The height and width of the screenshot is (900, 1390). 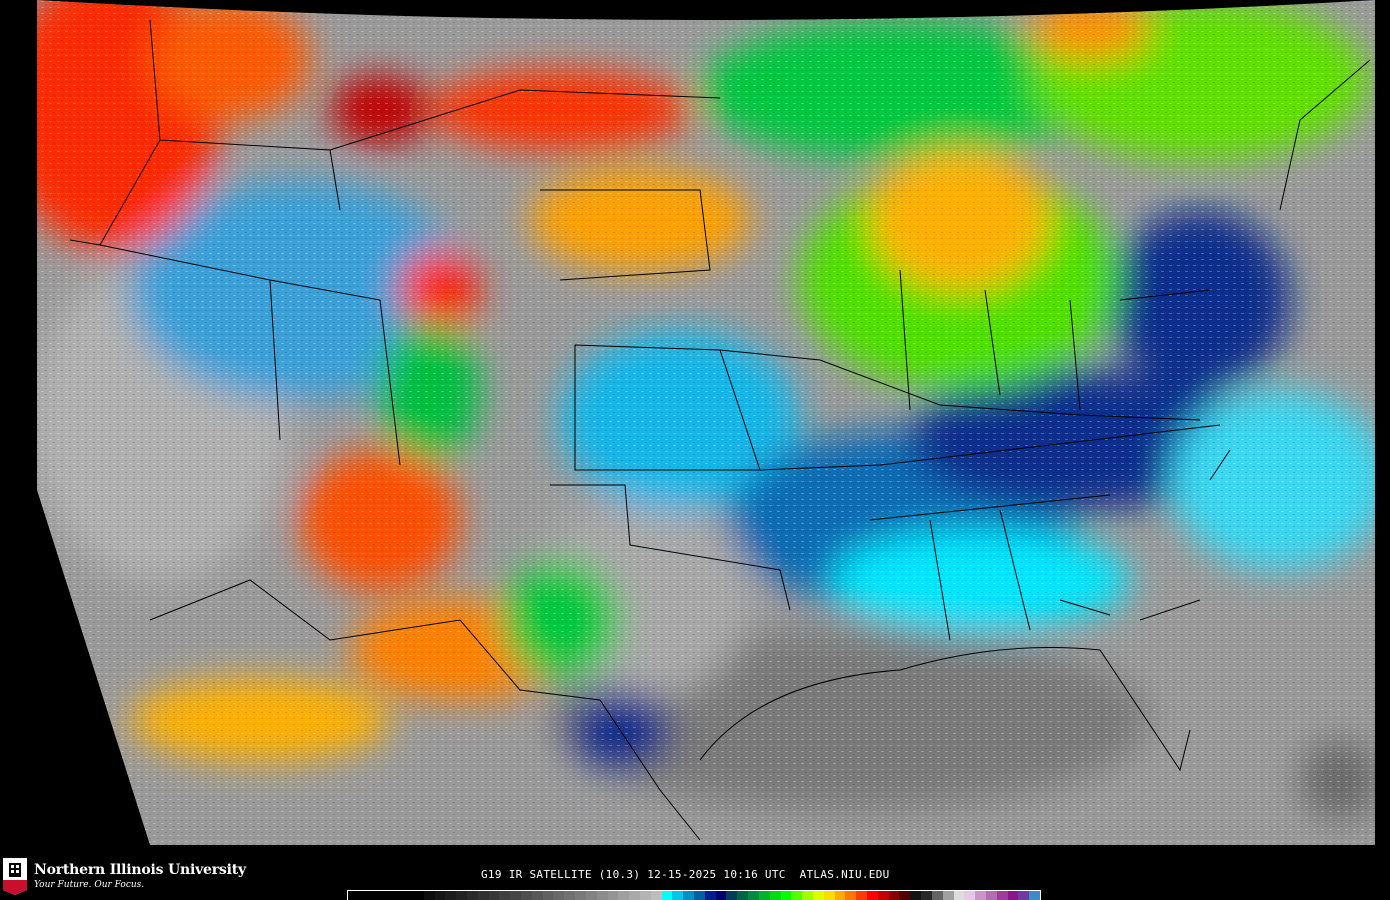 I want to click on color-scale-bar, so click(x=694, y=895).